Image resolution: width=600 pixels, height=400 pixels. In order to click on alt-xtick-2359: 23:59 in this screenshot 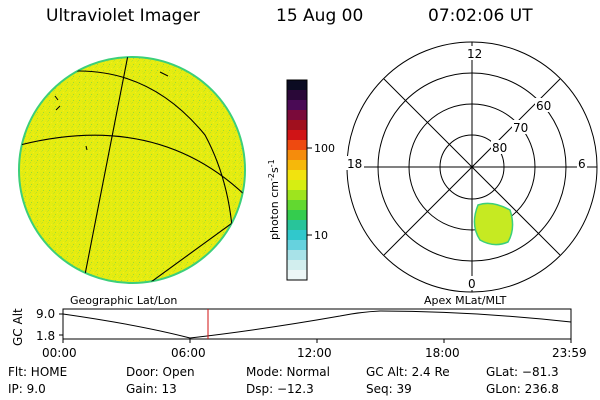, I will do `click(569, 353)`.